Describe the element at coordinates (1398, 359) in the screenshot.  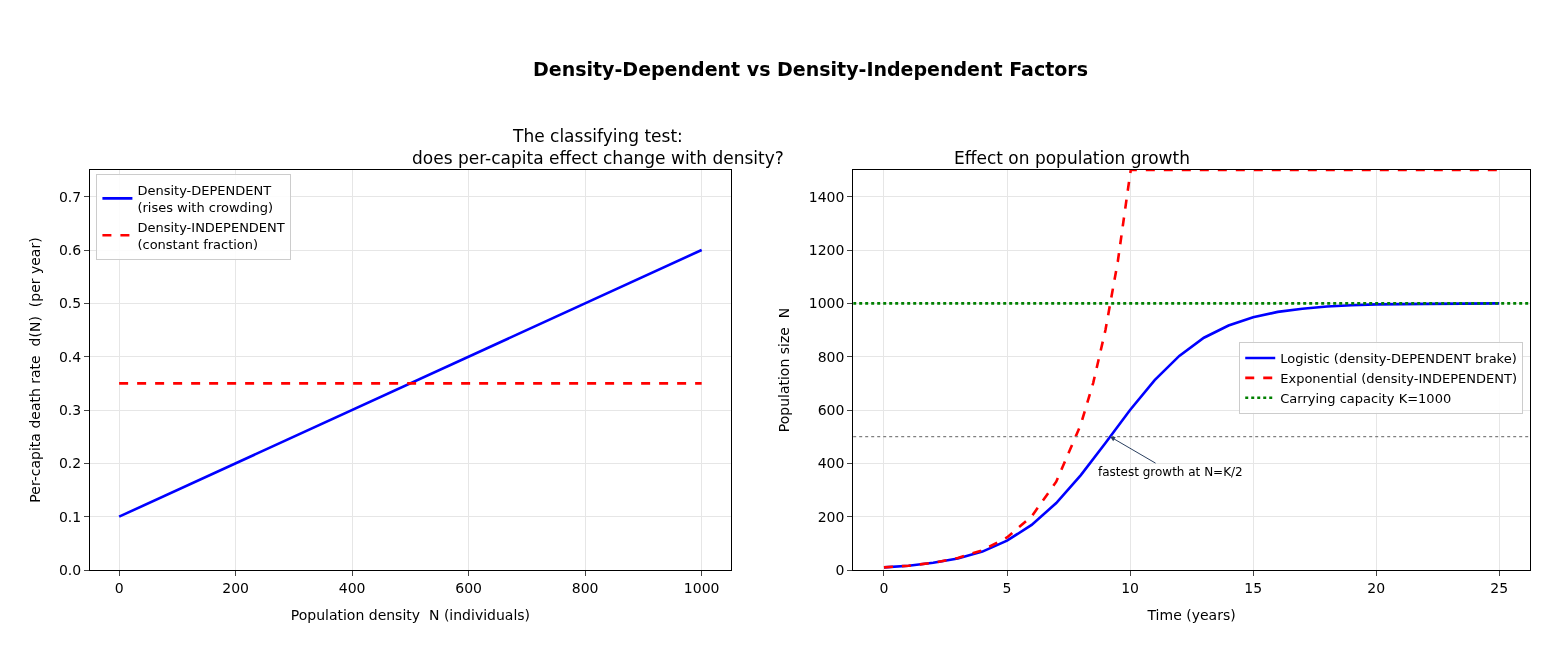
I see `legend-label: Logistic (density-DEPENDENT brake)` at that location.